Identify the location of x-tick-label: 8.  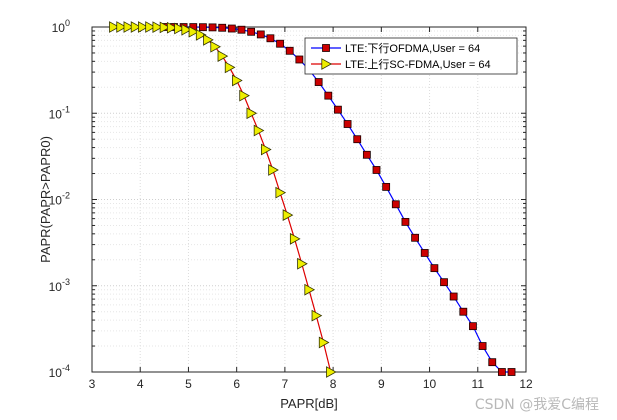
(333, 384).